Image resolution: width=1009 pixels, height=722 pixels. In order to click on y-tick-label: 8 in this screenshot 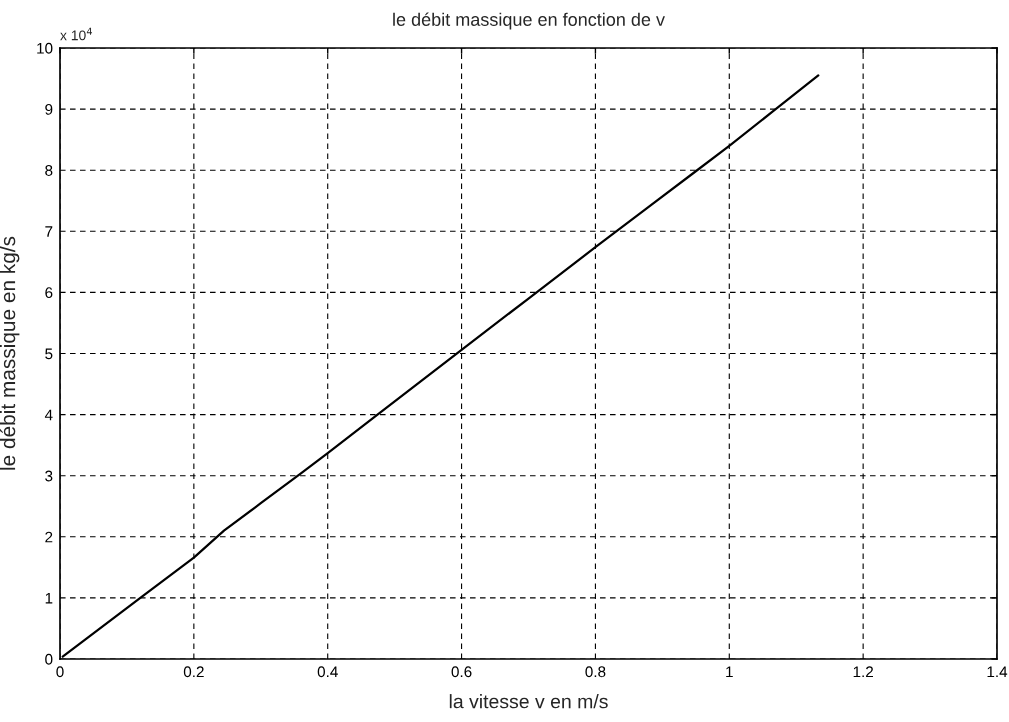, I will do `click(49, 170)`.